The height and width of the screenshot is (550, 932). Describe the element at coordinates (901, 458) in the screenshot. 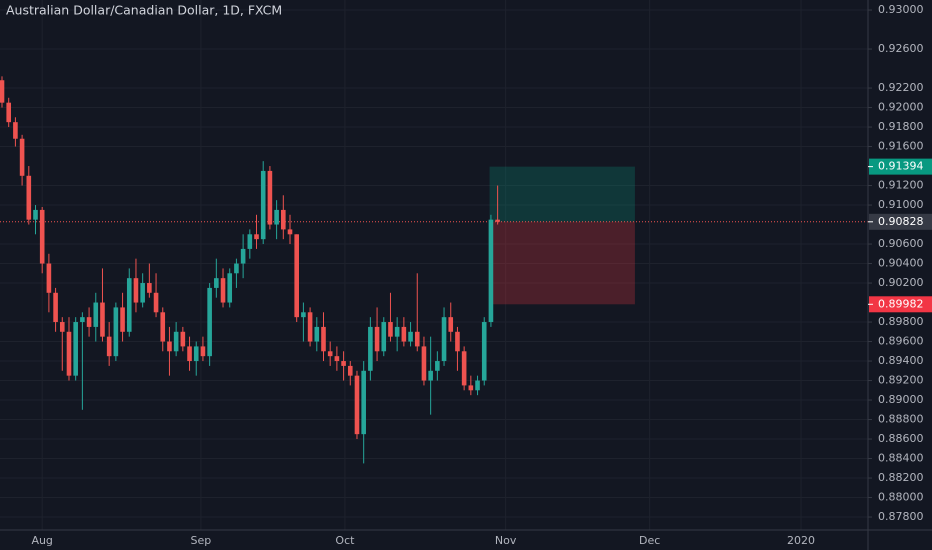

I see `y-tick-label: 0.88400` at that location.